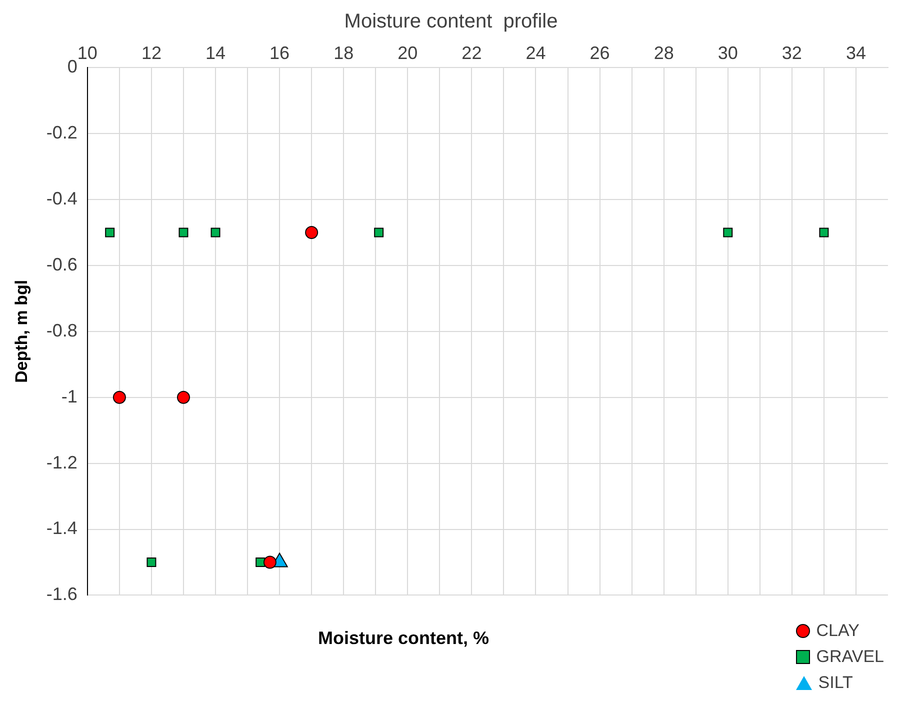 This screenshot has height=710, width=906. I want to click on x-tick-label: 30, so click(728, 52).